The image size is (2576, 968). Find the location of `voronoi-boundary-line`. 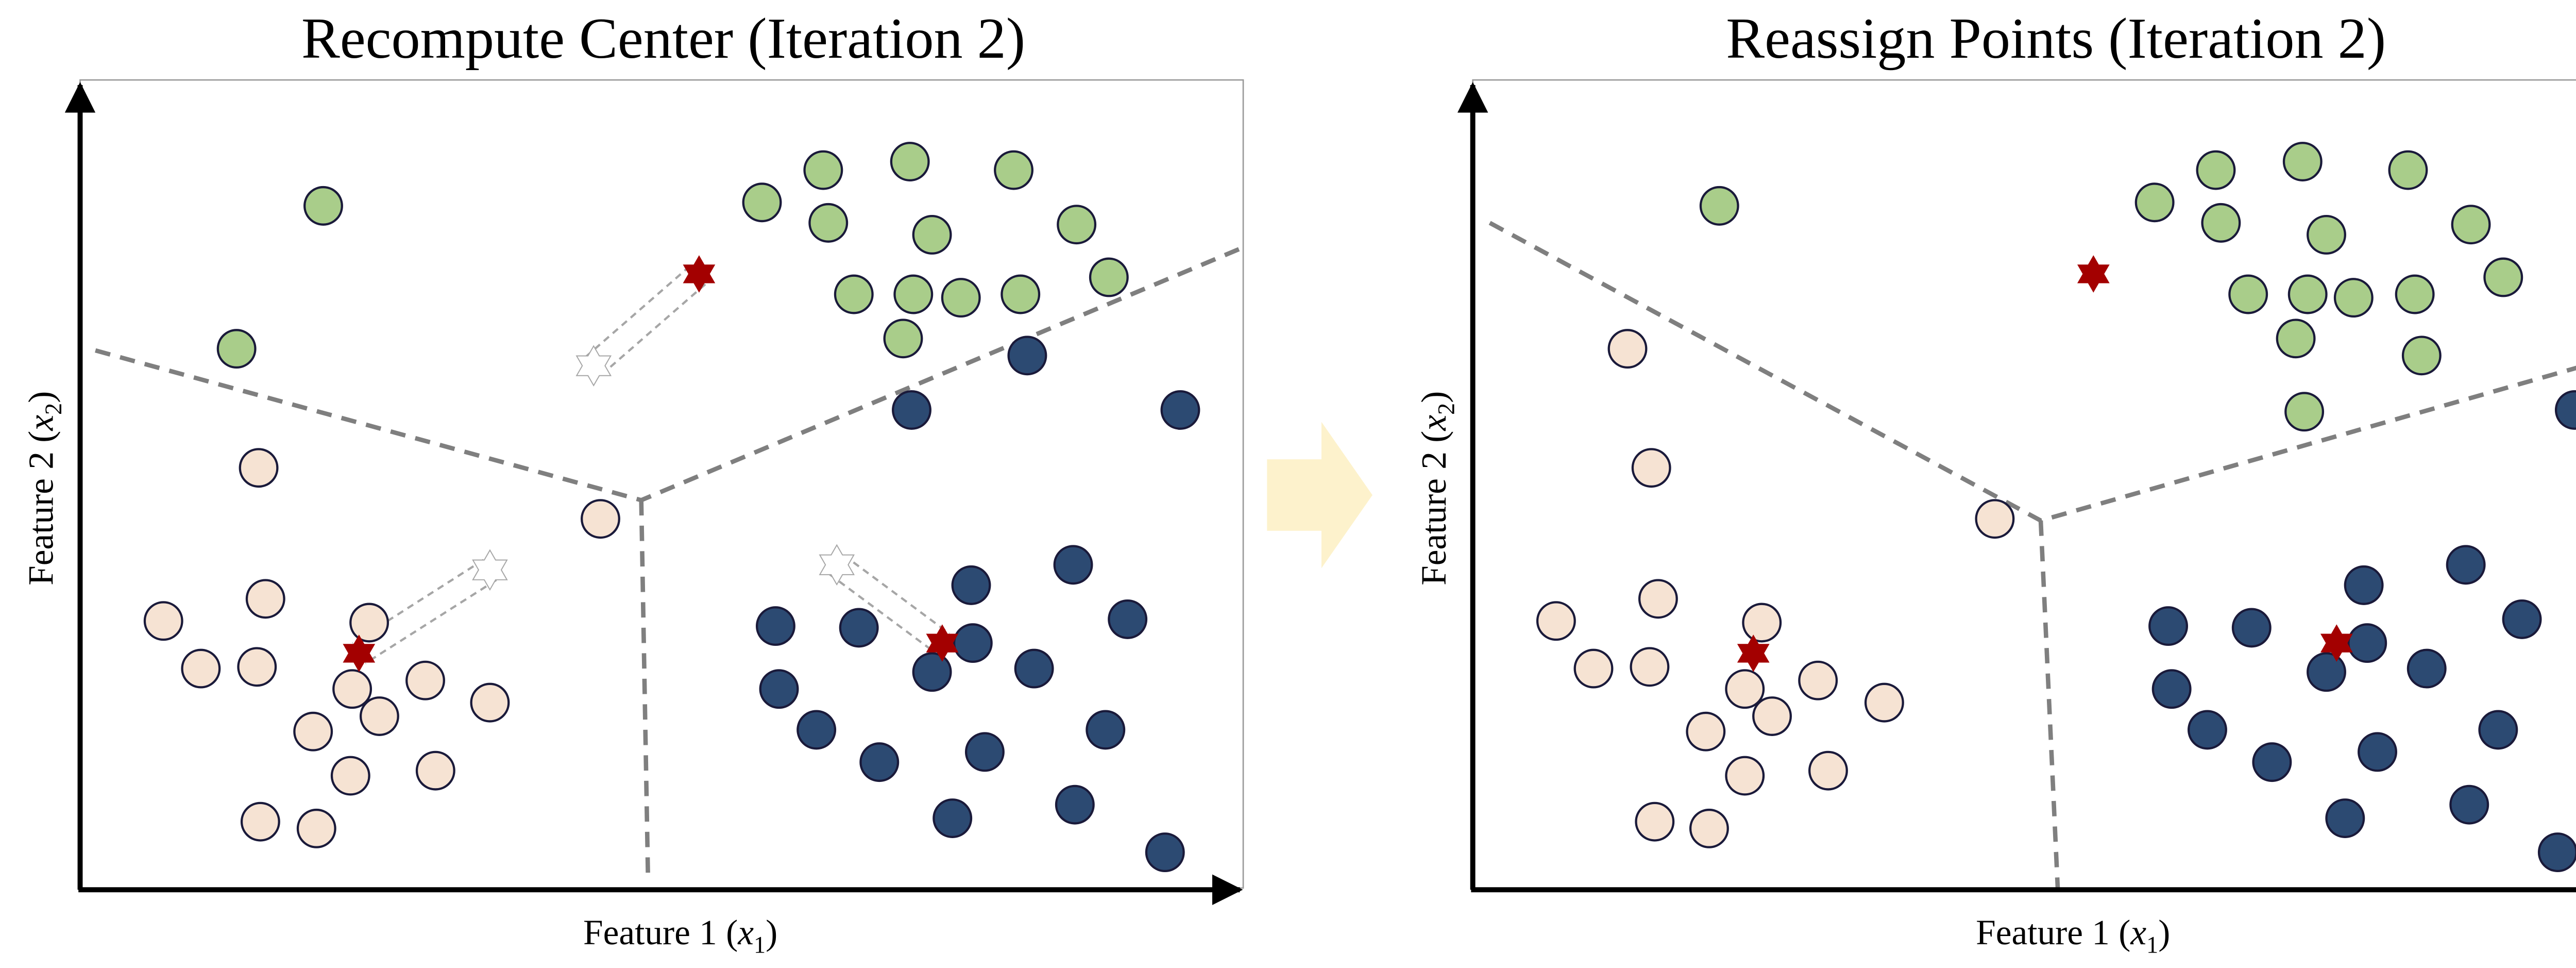

voronoi-boundary-line is located at coordinates (645, 690).